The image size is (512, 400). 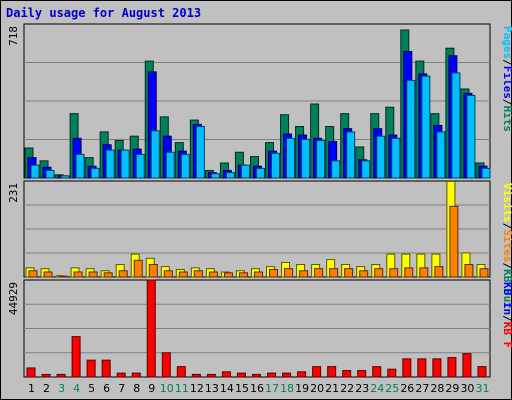 What do you see at coordinates (506, 42) in the screenshot?
I see `ylabel-part: Pages` at bounding box center [506, 42].